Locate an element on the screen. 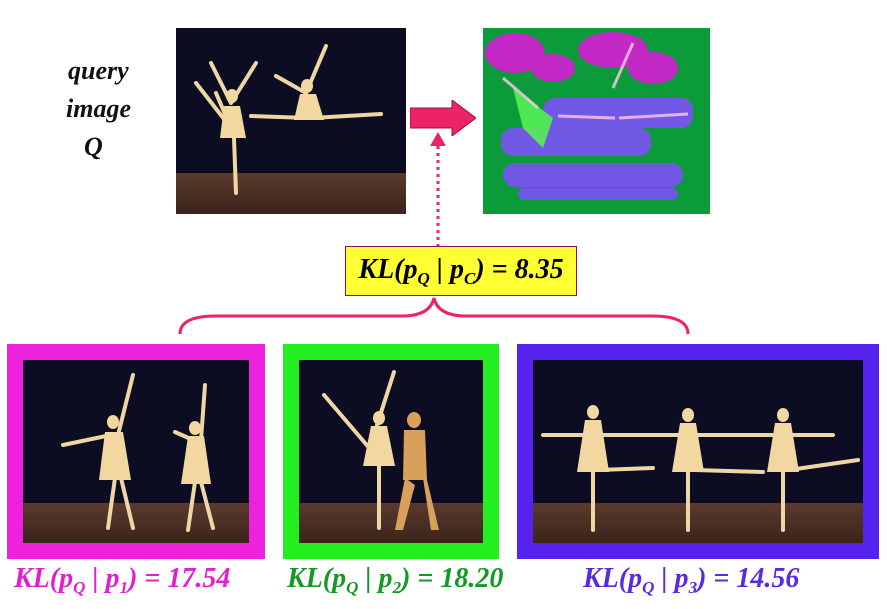  dancers-pair is located at coordinates (138, 452).